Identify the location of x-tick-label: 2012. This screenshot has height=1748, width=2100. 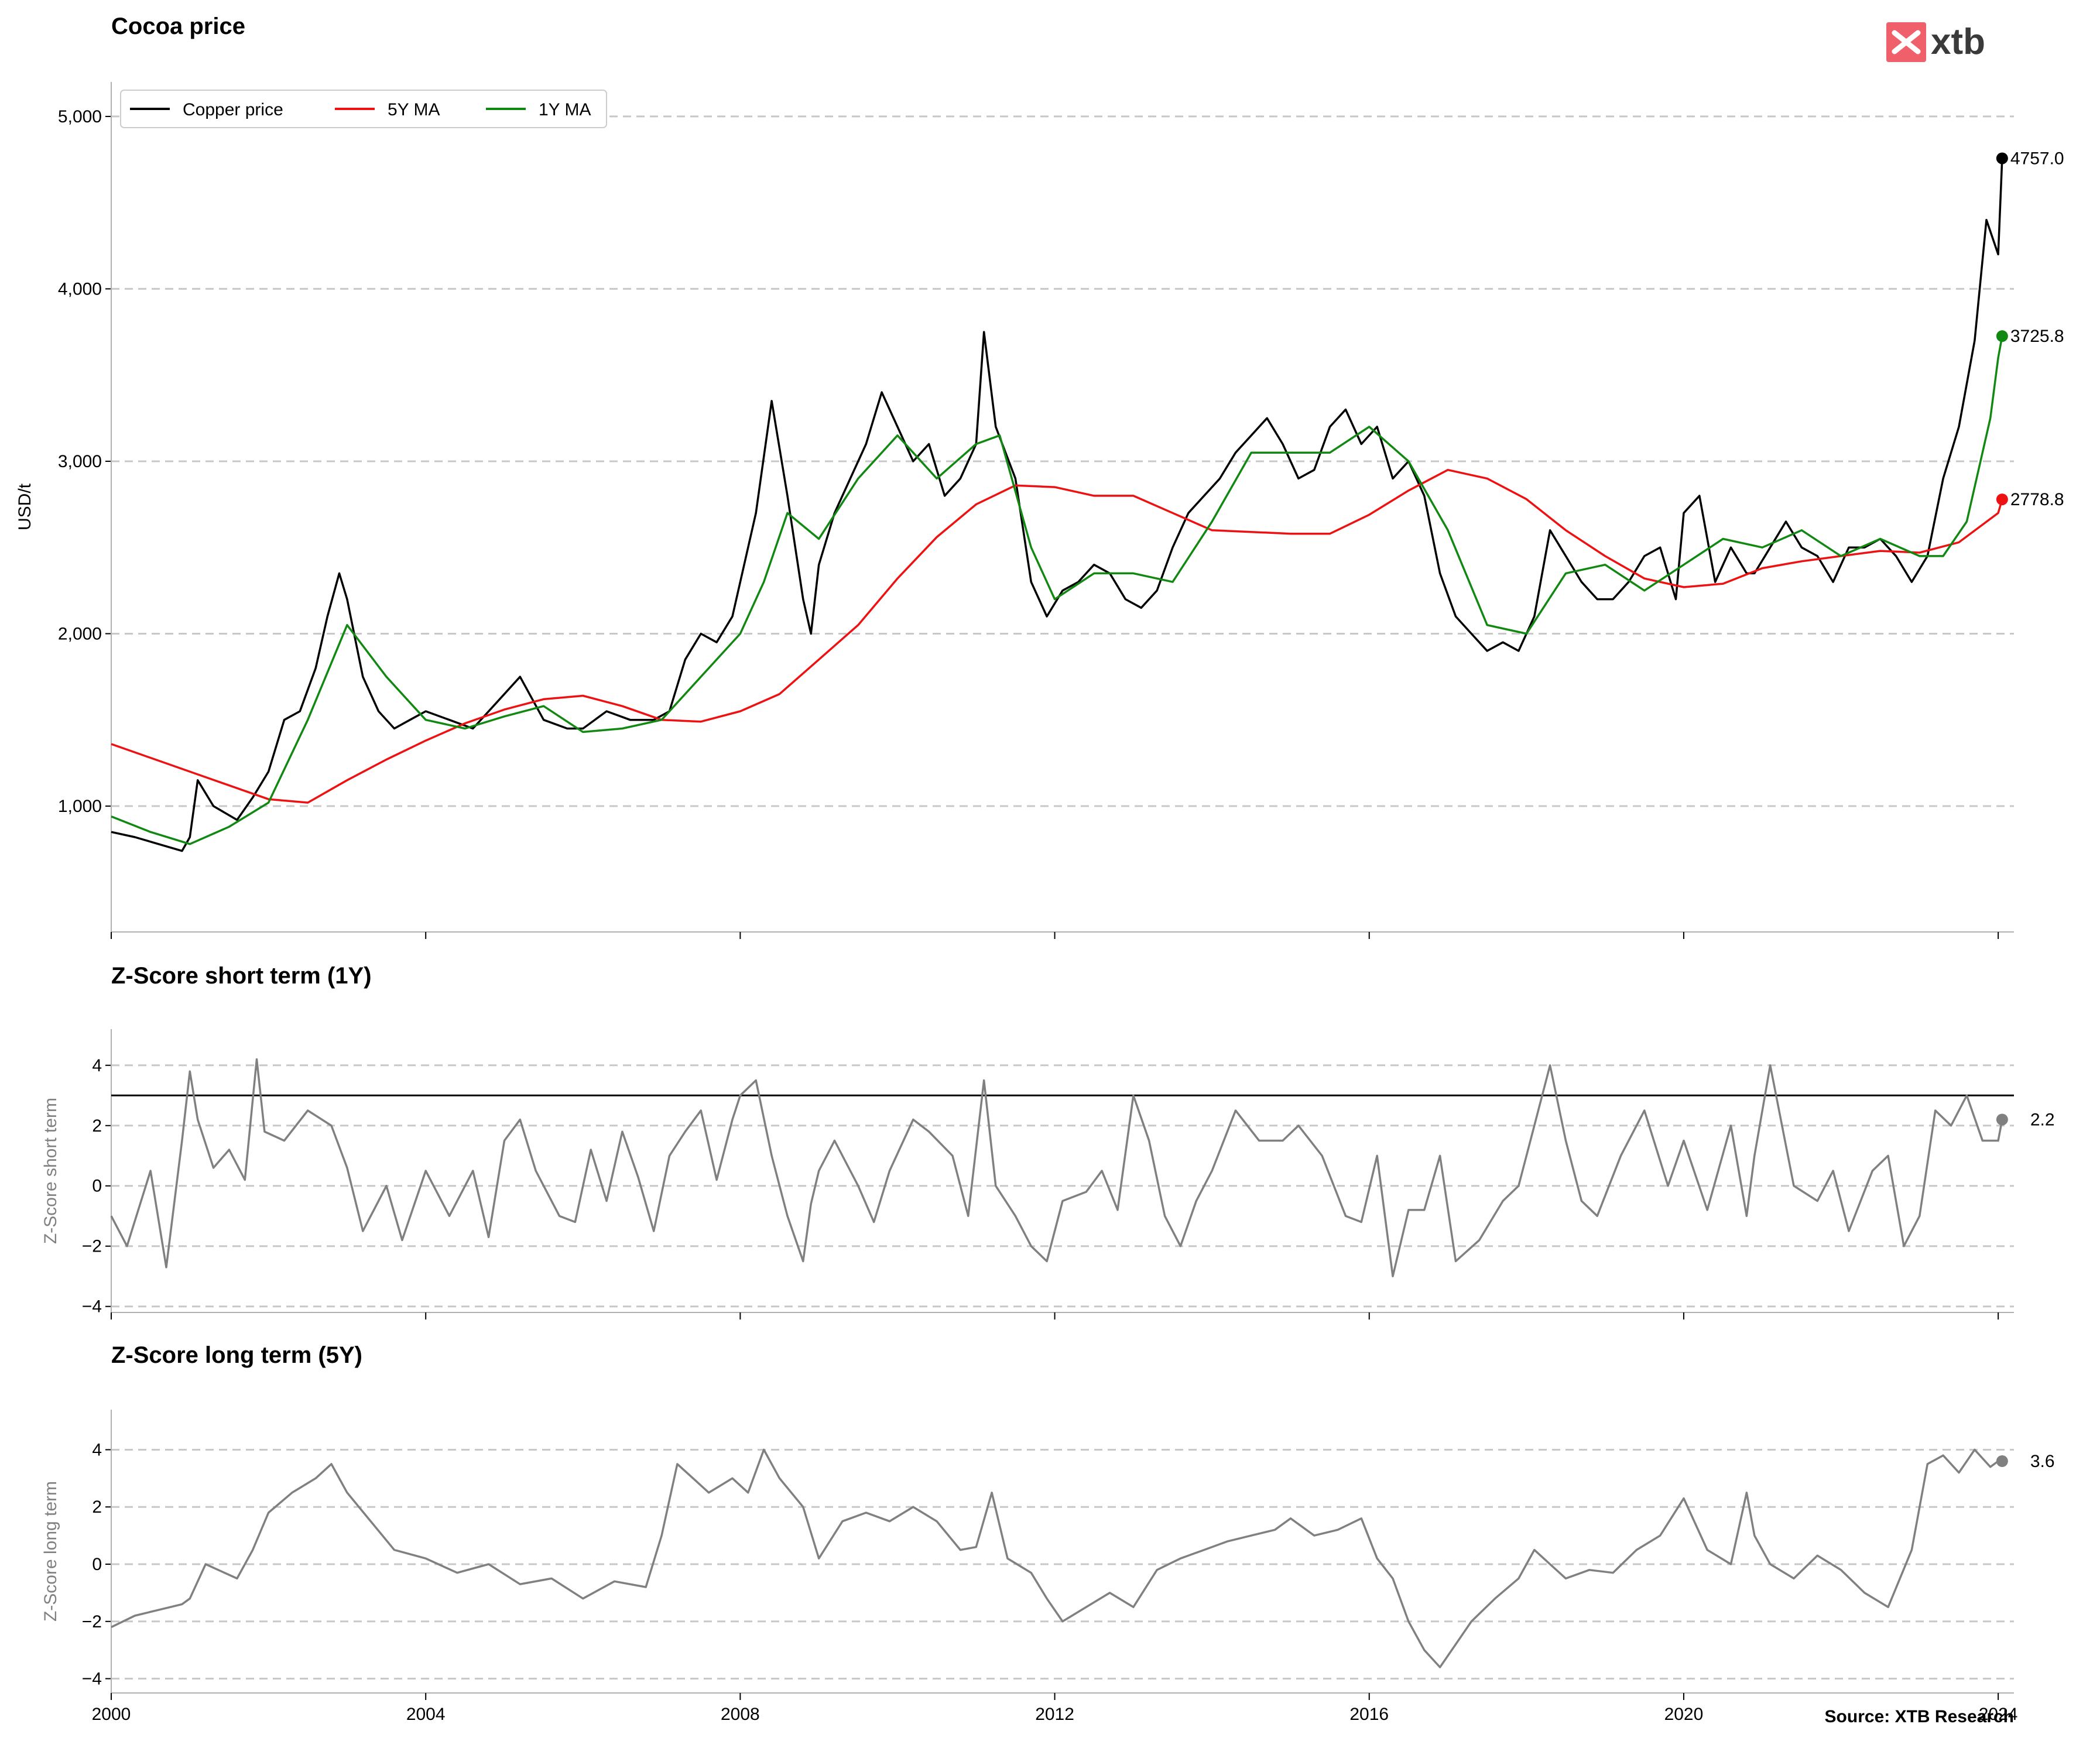
(1054, 1714).